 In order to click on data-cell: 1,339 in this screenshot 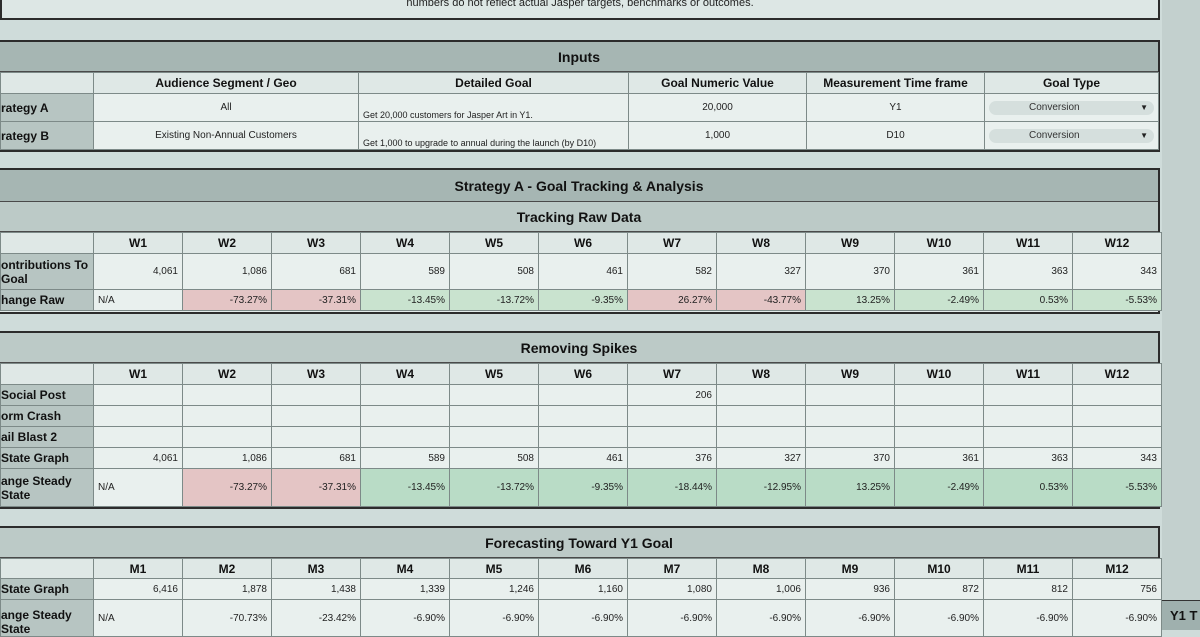, I will do `click(405, 589)`.